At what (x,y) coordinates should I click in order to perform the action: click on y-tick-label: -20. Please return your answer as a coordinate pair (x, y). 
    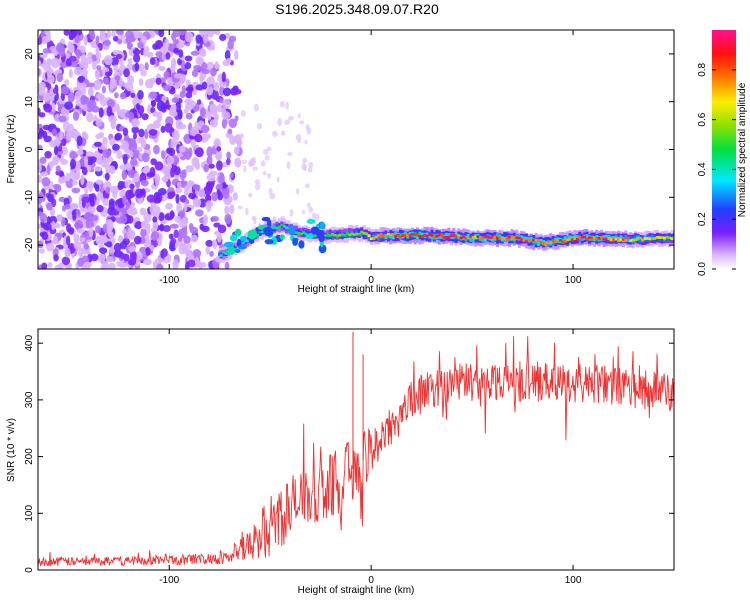
    Looking at the image, I should click on (29, 244).